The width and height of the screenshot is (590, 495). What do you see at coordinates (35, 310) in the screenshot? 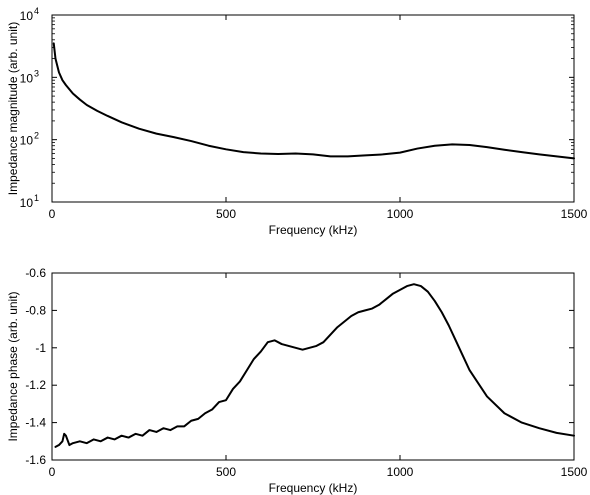
I see `y-tick-label: -0.8` at bounding box center [35, 310].